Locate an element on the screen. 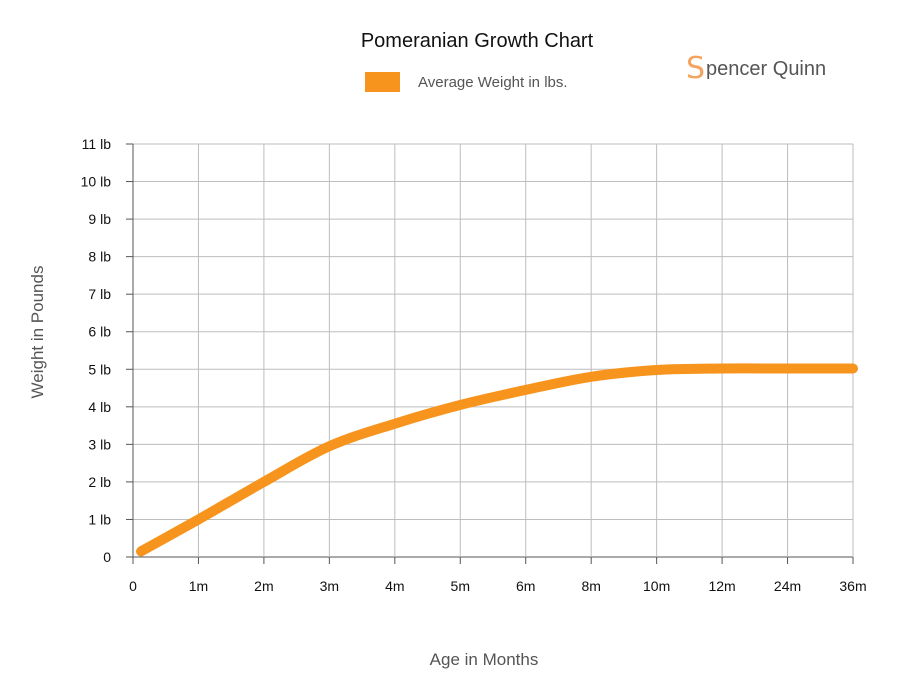 This screenshot has width=900, height=700. y-tick-label: 11 lb is located at coordinates (97, 144).